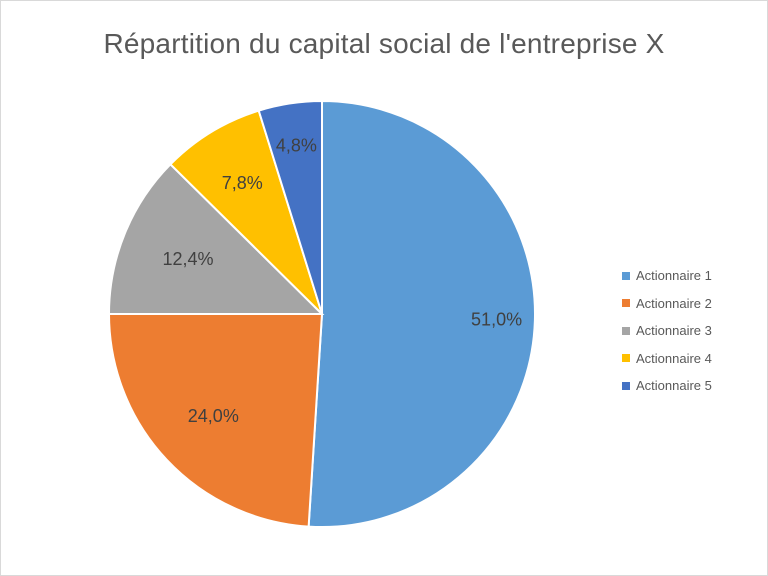 Image resolution: width=768 pixels, height=576 pixels. Describe the element at coordinates (674, 386) in the screenshot. I see `legend-label: Actionnaire 5` at that location.